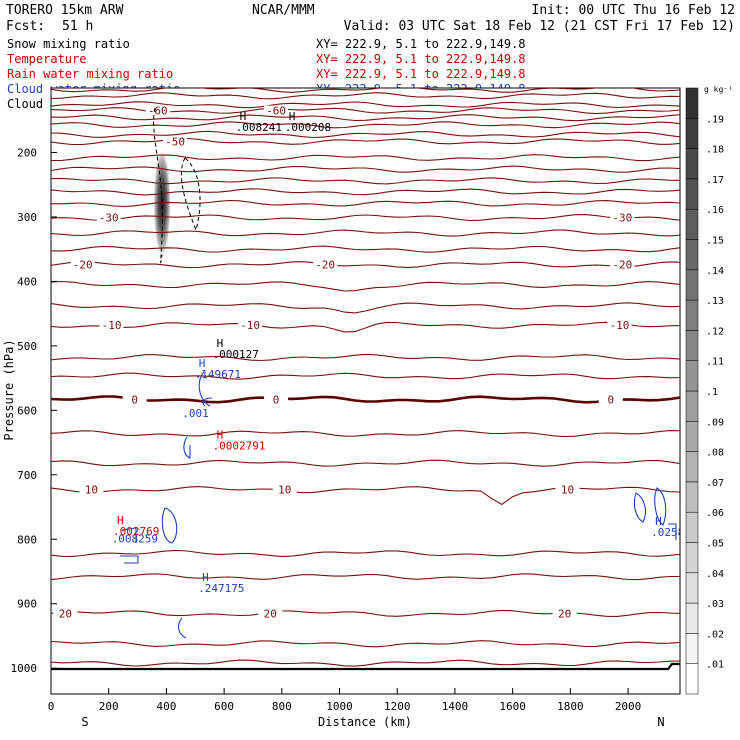  I want to click on forecast-label: Fcst:, so click(25, 26).